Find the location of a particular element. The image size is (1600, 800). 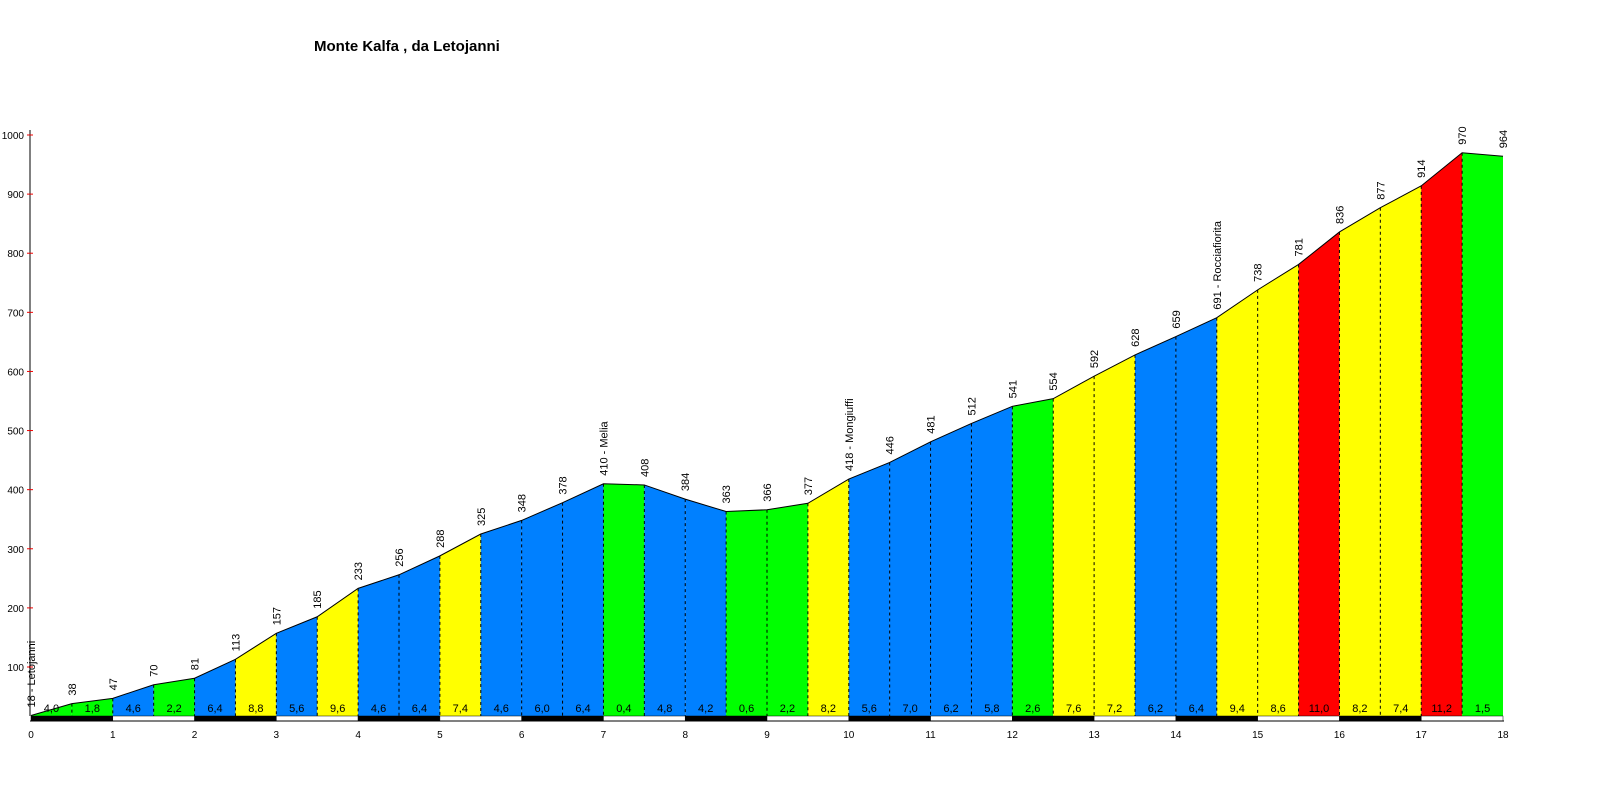

gradient-label: 11,0 is located at coordinates (1319, 709).